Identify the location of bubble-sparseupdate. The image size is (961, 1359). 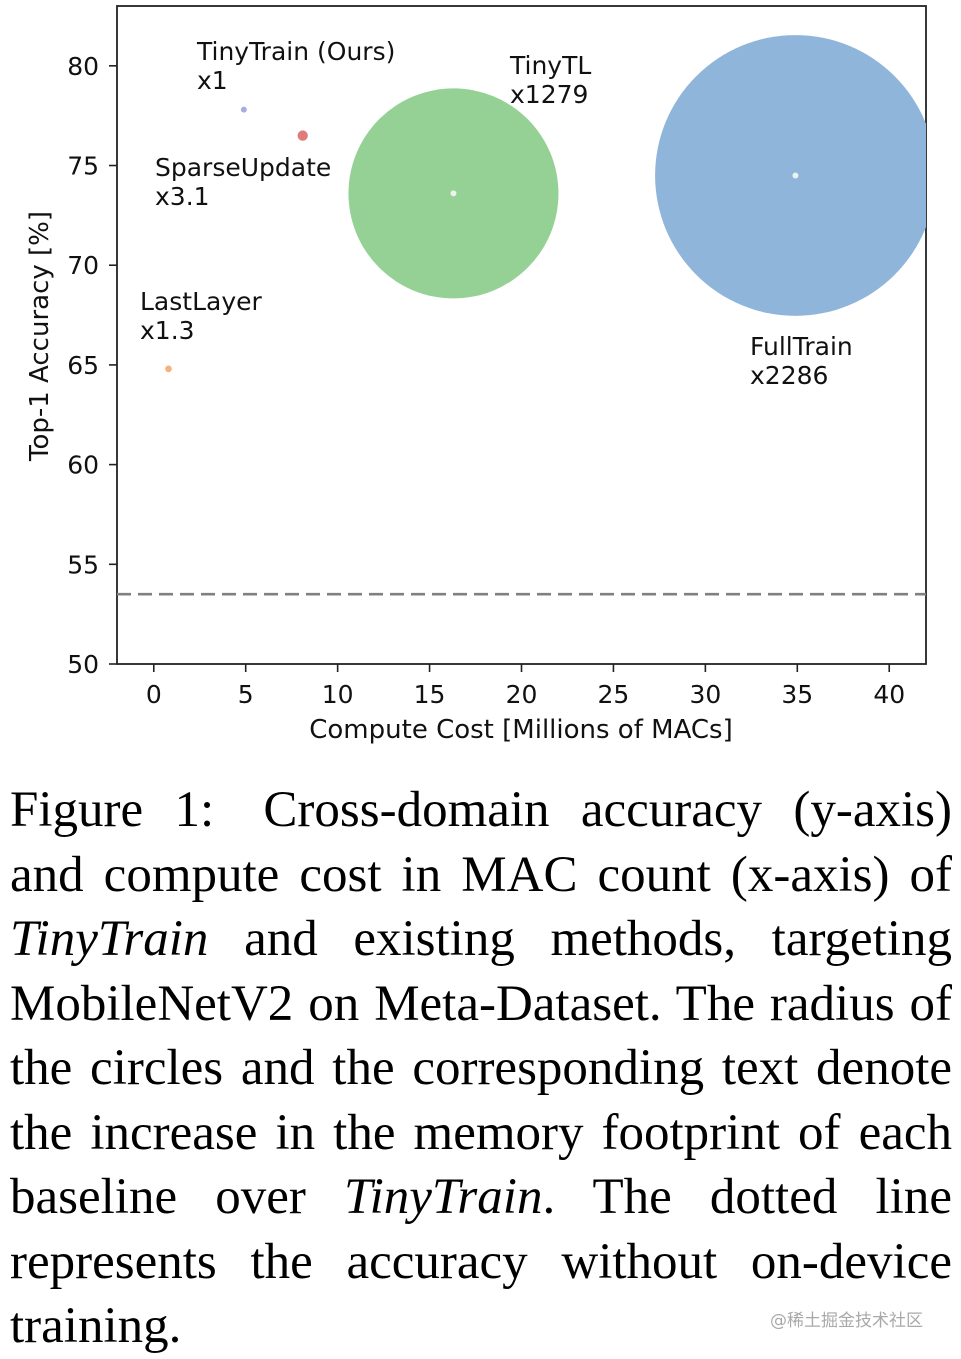
(302, 135).